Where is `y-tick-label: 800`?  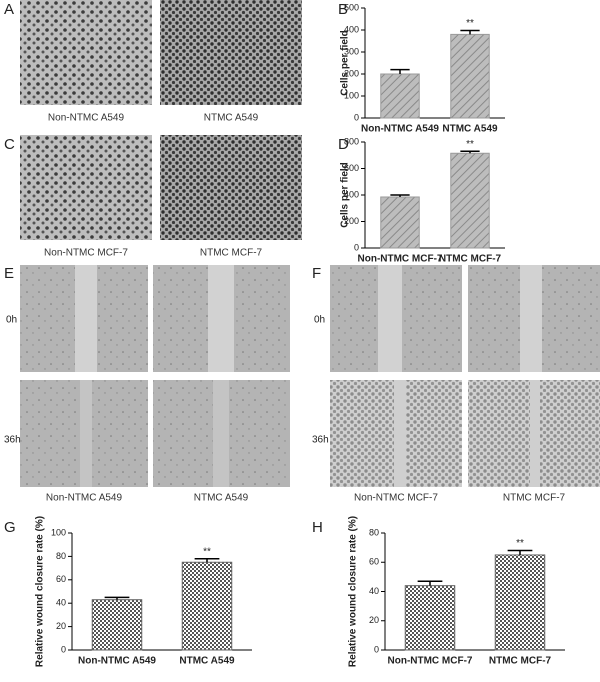
y-tick-label: 800 is located at coordinates (351, 141).